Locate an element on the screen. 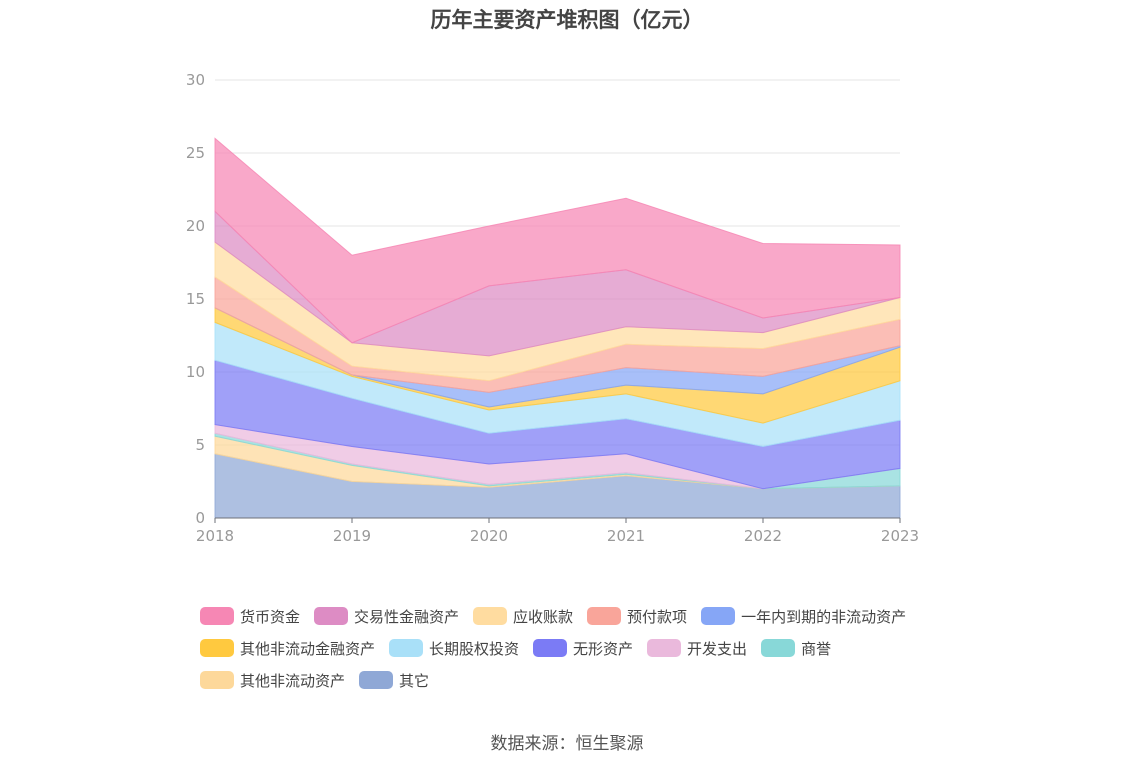 This screenshot has height=766, width=1134. legend-item: 无形资产 is located at coordinates (583, 648).